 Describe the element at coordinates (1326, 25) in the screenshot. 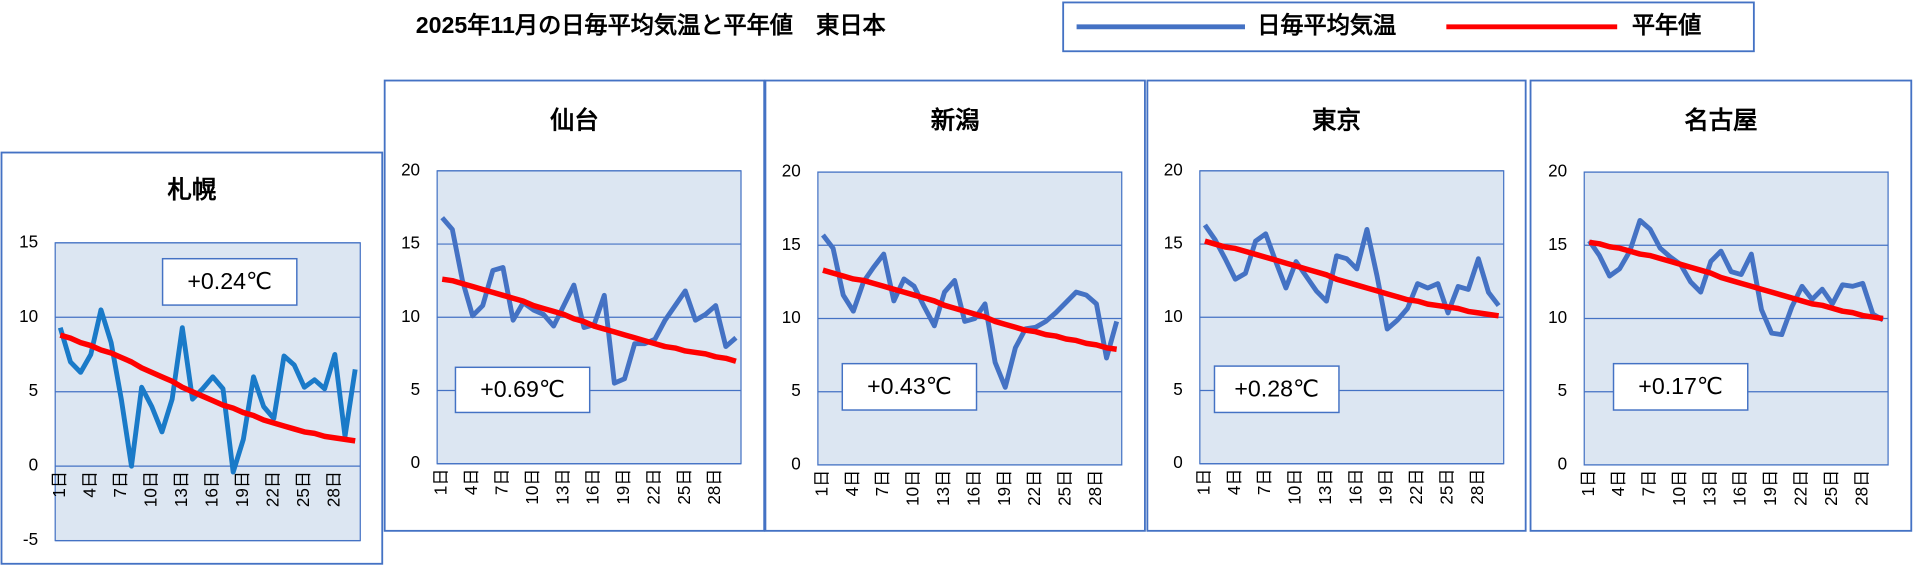

I see `legend-label: 日毎平均気温` at that location.